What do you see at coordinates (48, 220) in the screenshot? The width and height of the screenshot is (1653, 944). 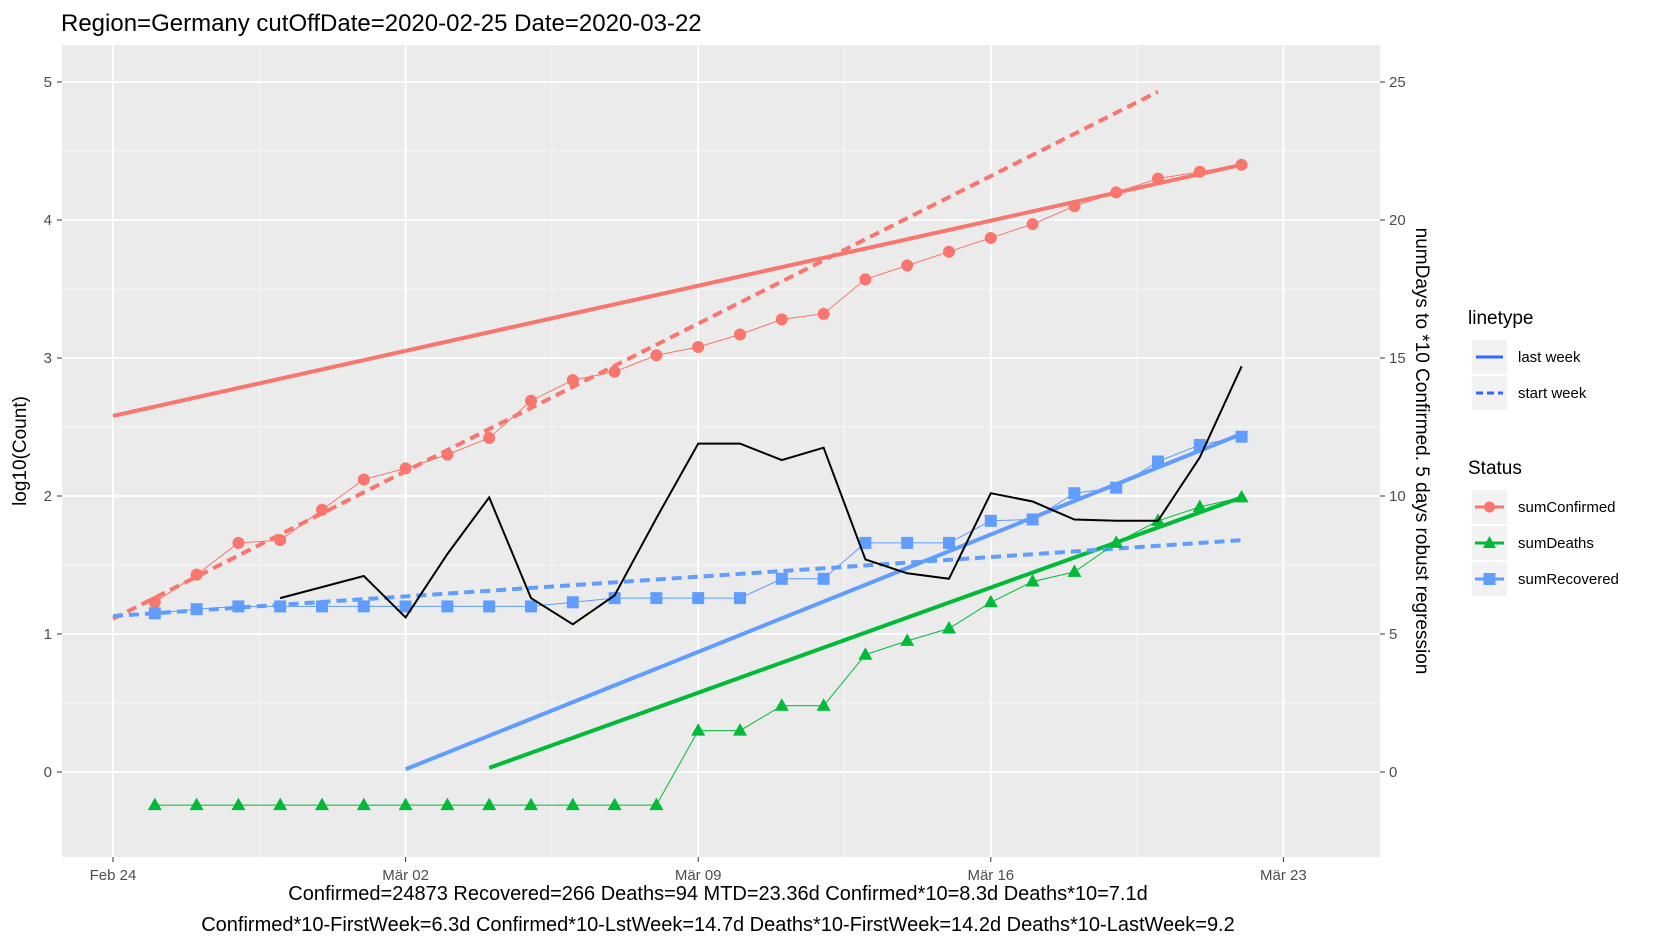 I see `y-left-tick-label: 4` at bounding box center [48, 220].